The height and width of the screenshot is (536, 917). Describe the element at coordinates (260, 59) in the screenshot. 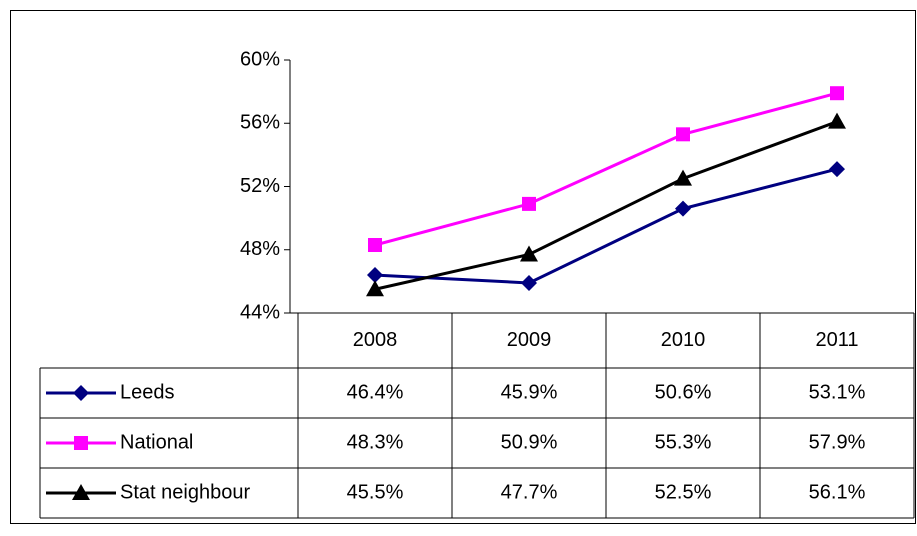

I see `y-tick-label: 60%` at that location.